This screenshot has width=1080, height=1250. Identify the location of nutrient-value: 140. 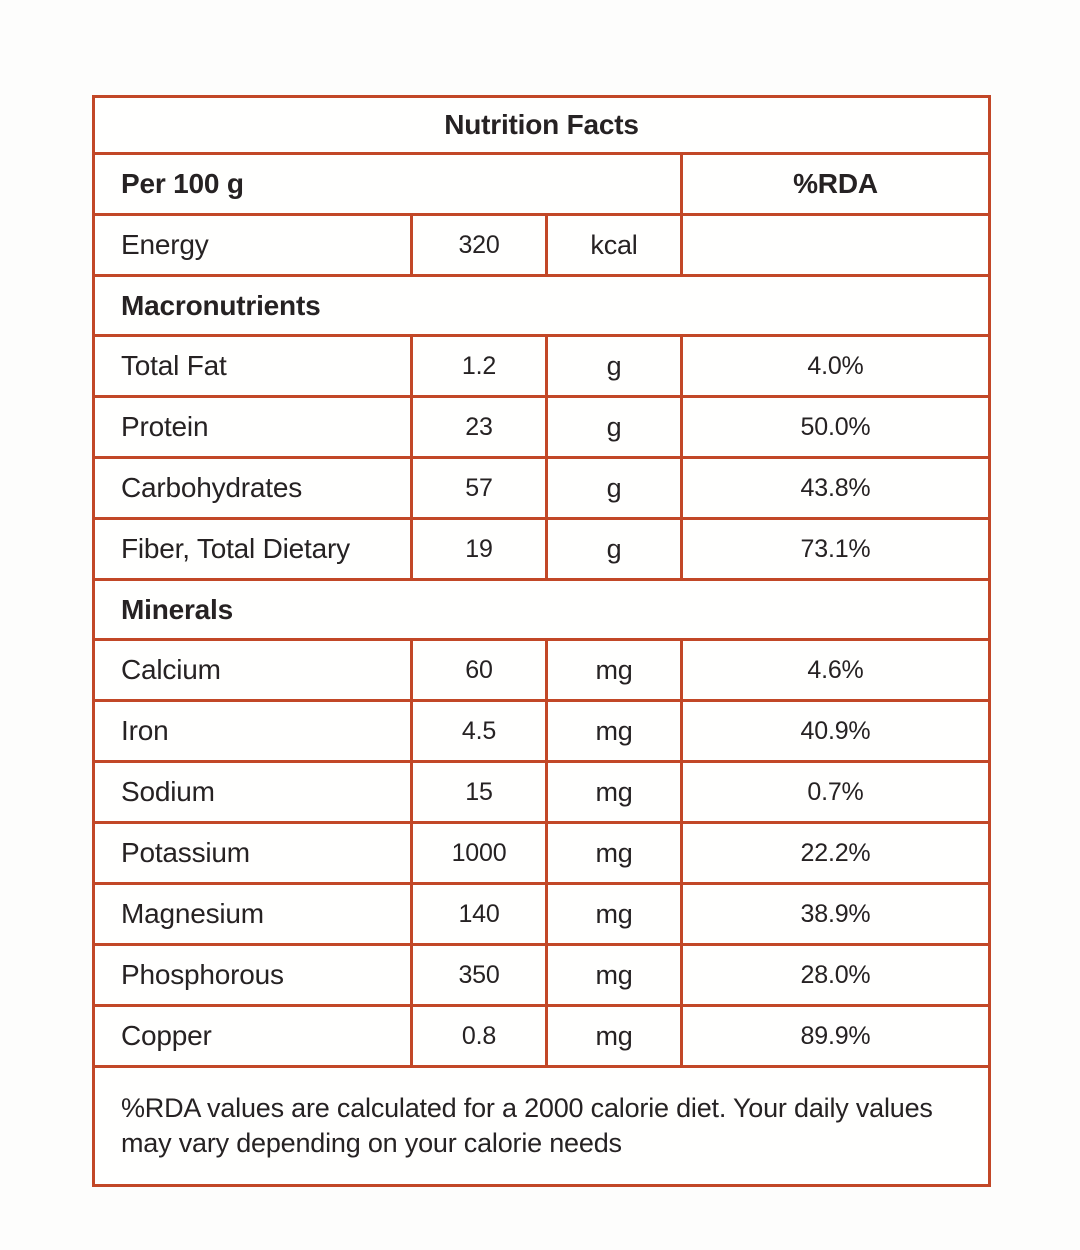
(479, 914).